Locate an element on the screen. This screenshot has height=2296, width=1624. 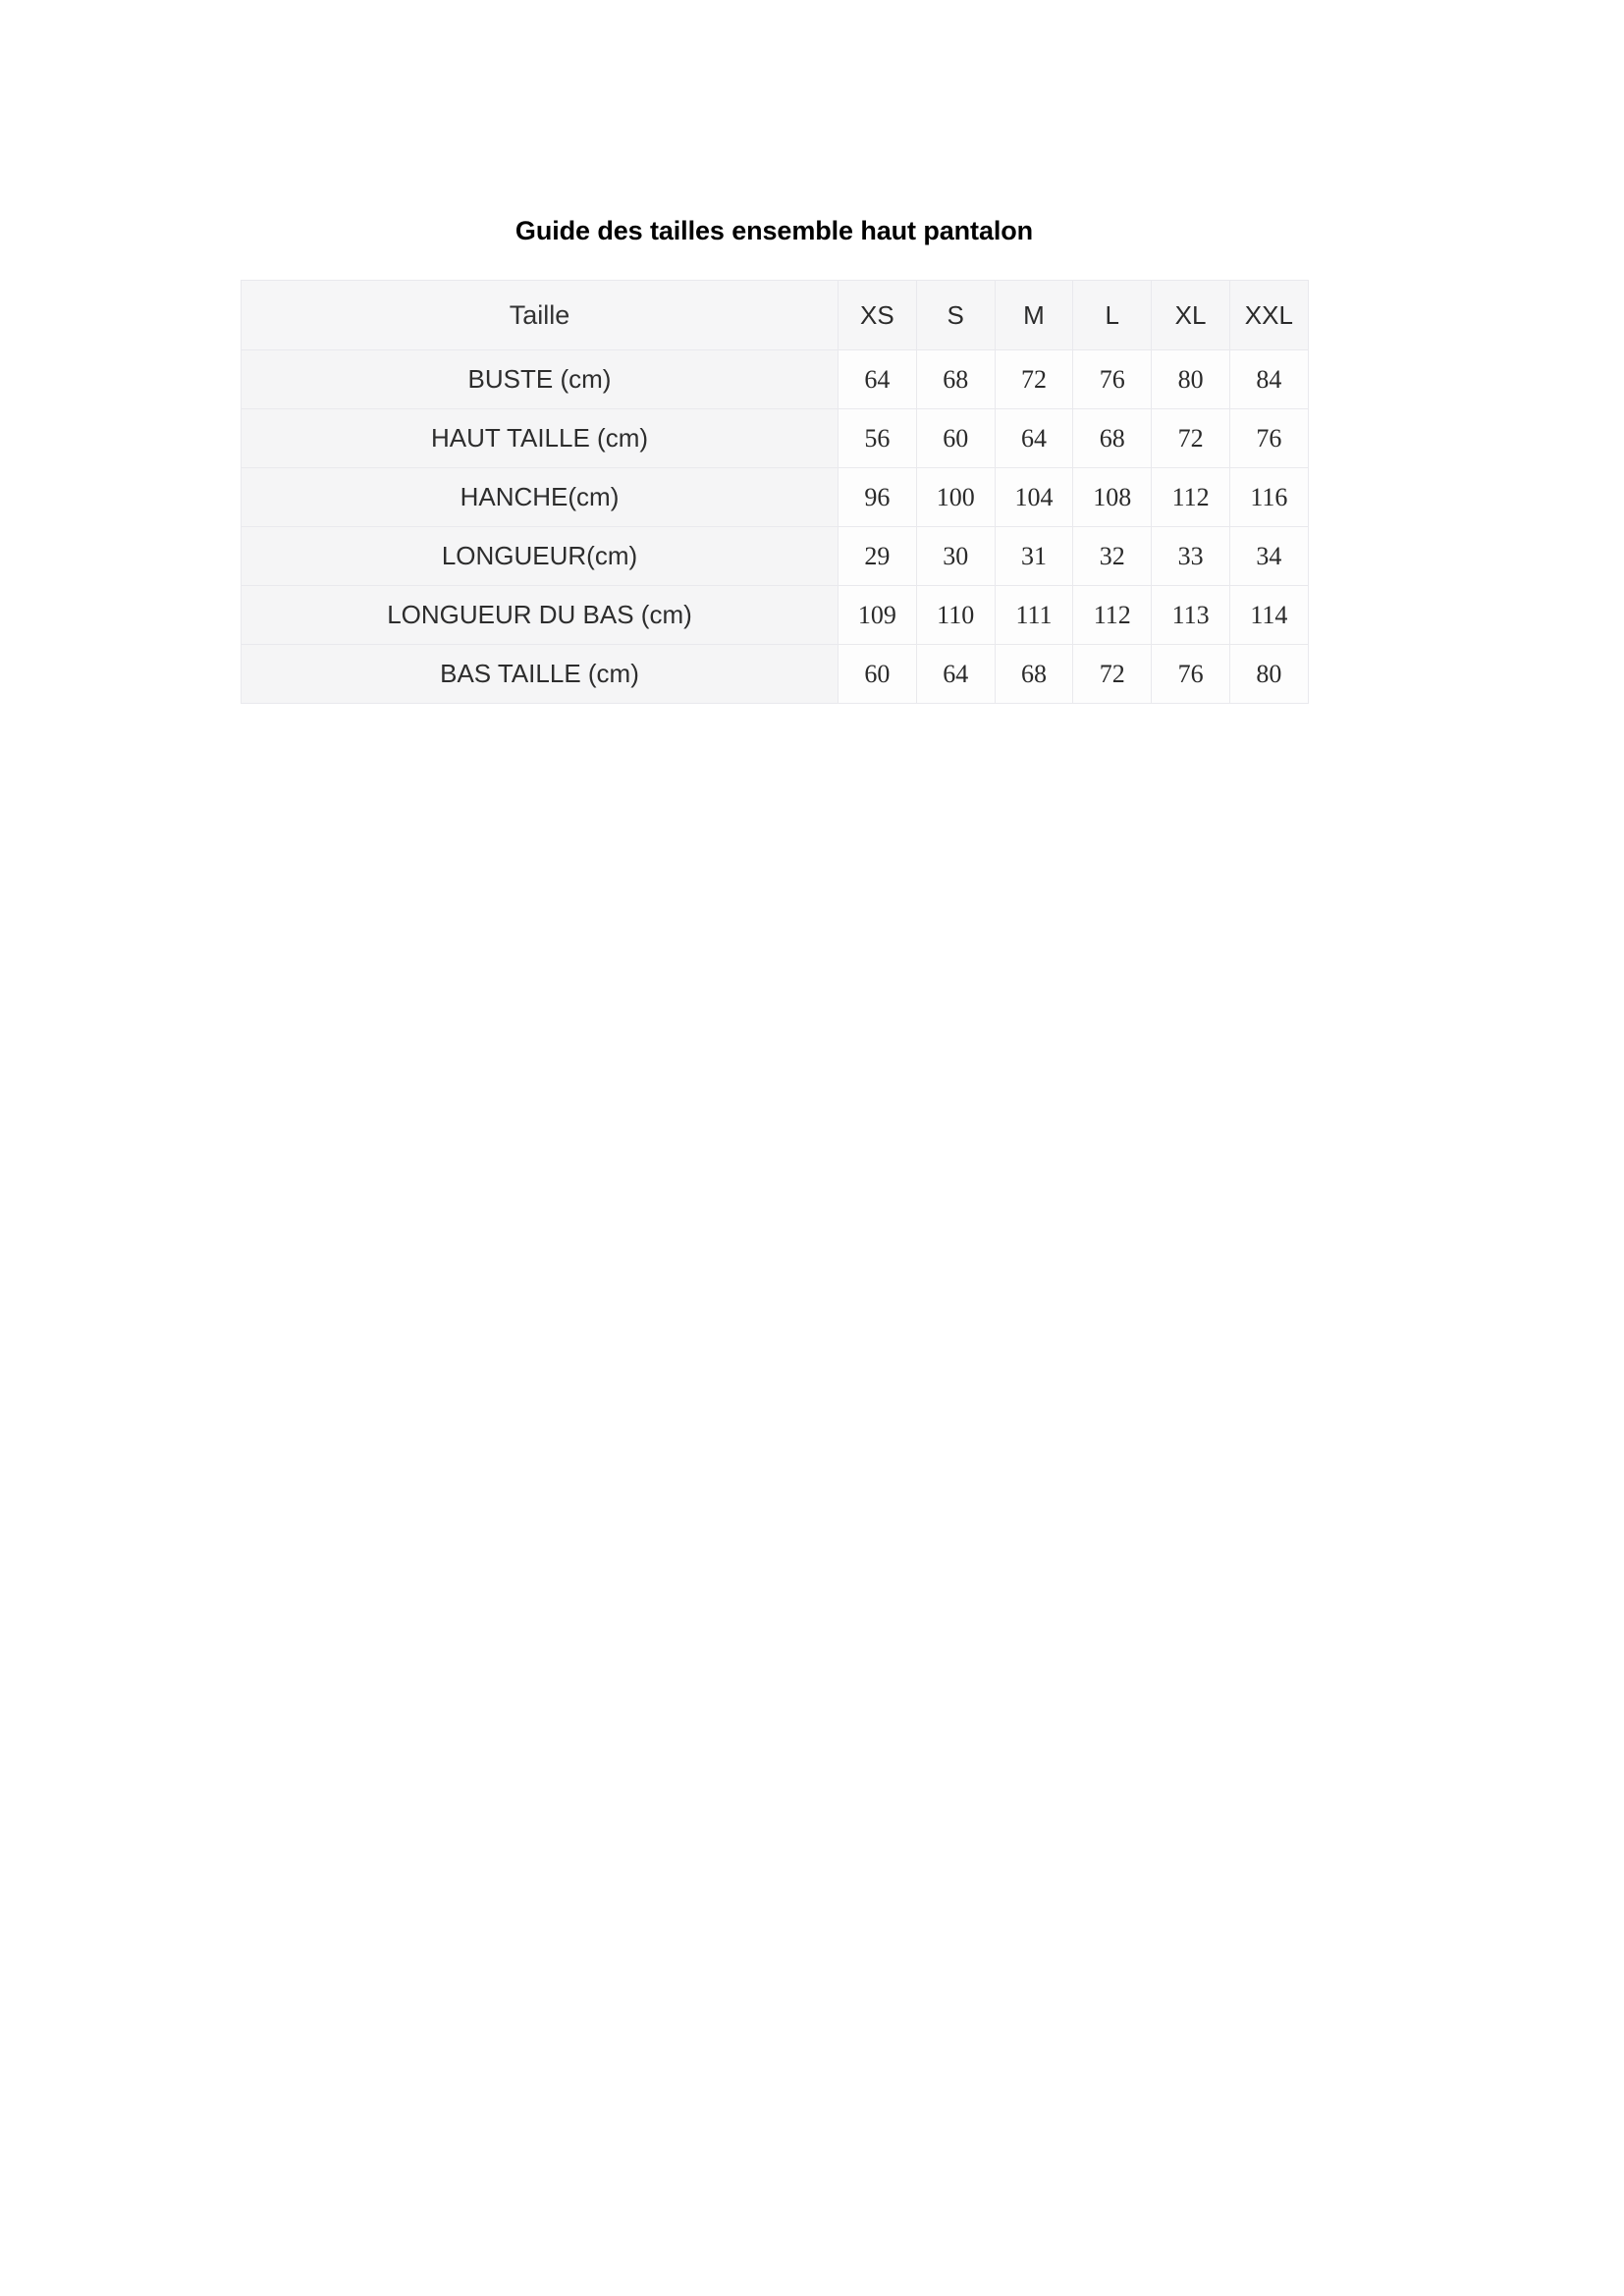
table-cell: 33 is located at coordinates (1190, 556).